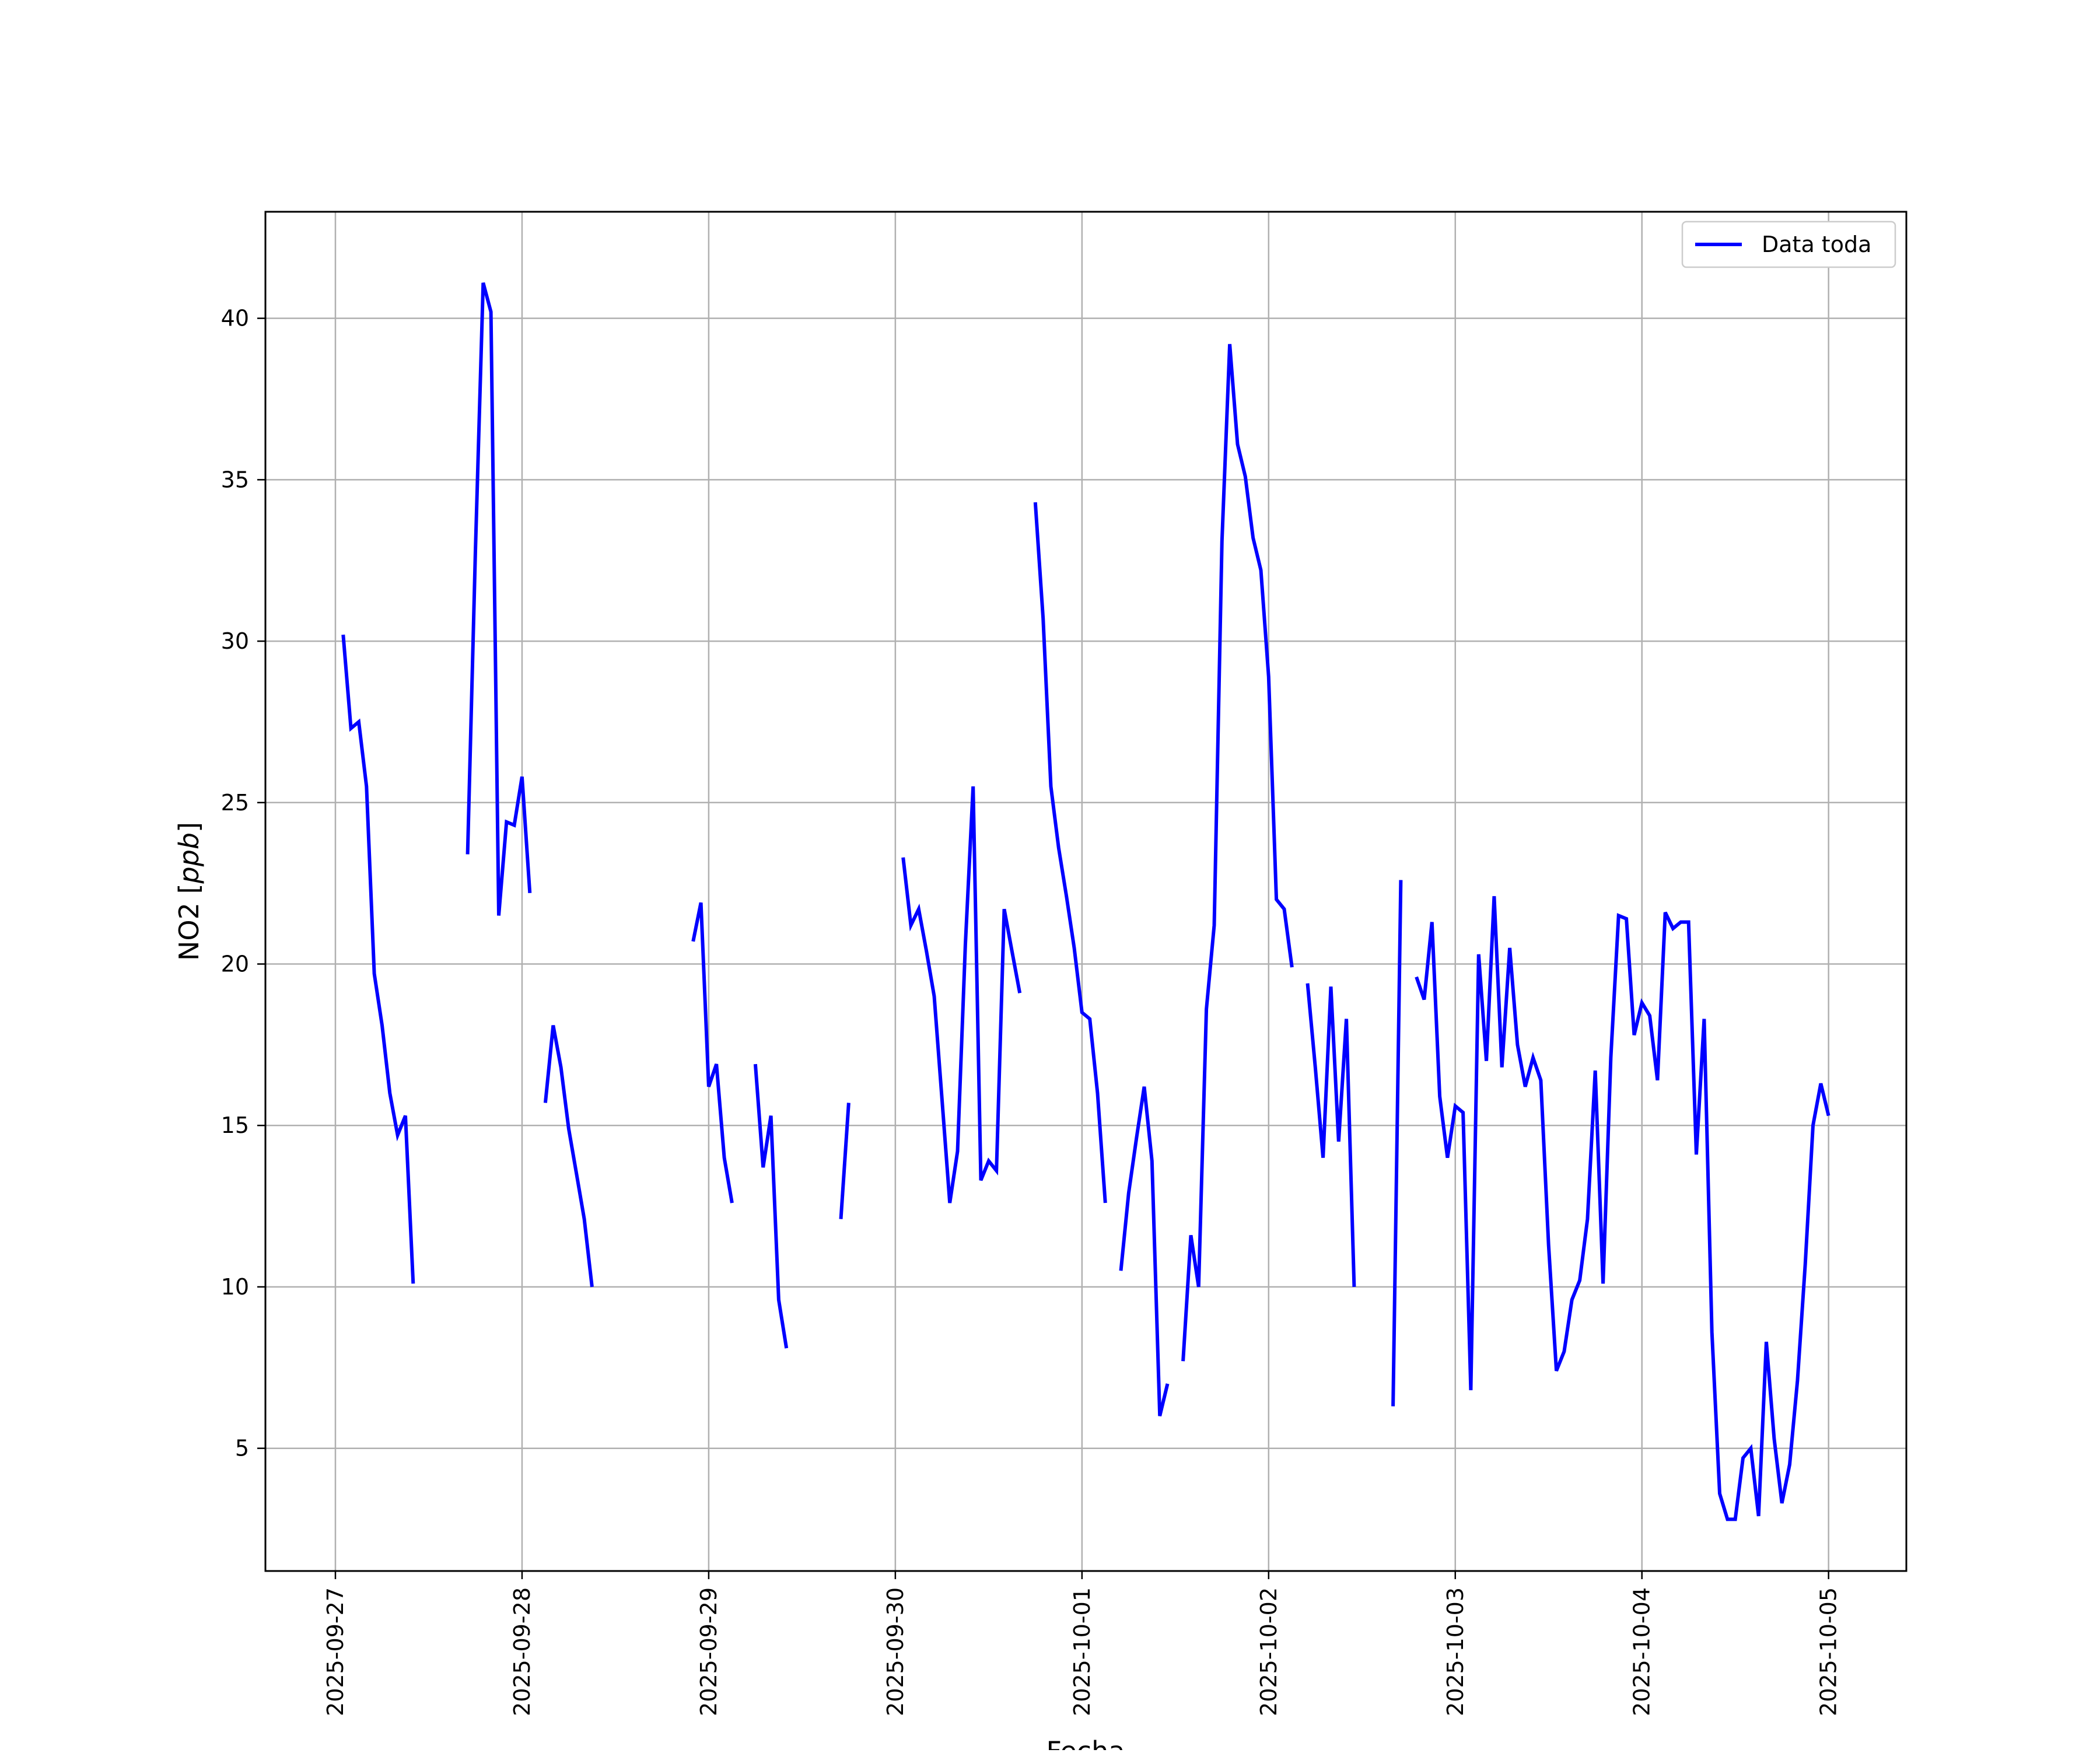  What do you see at coordinates (1642, 1651) in the screenshot?
I see `x-tick-label: 2025-10-04` at bounding box center [1642, 1651].